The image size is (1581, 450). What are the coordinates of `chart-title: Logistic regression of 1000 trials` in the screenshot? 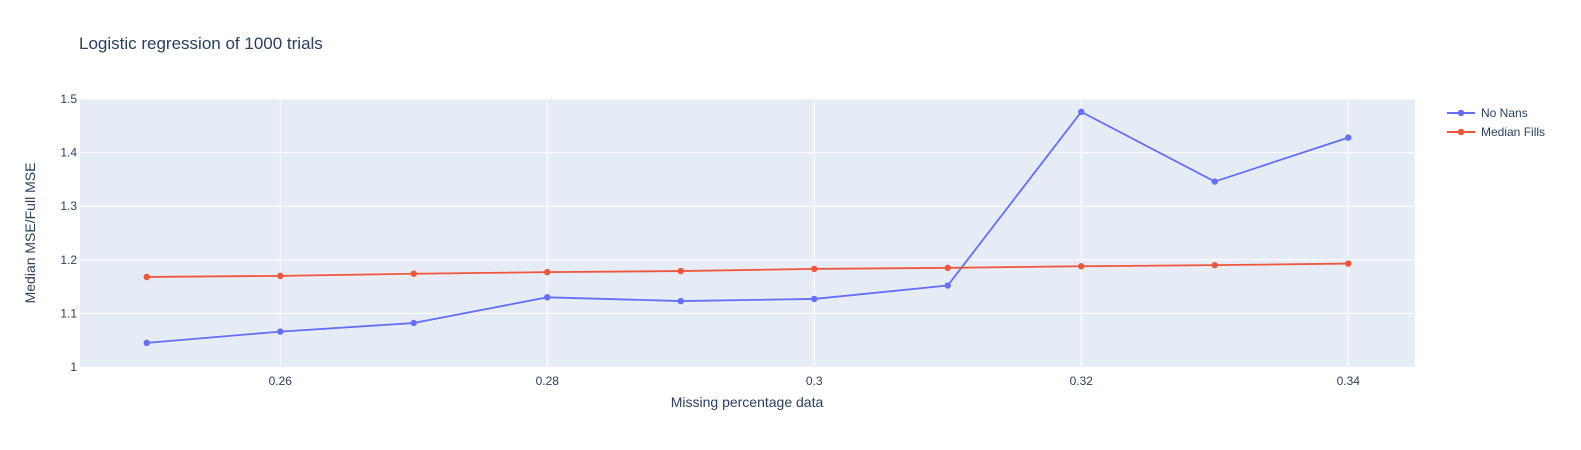 It's located at (201, 43).